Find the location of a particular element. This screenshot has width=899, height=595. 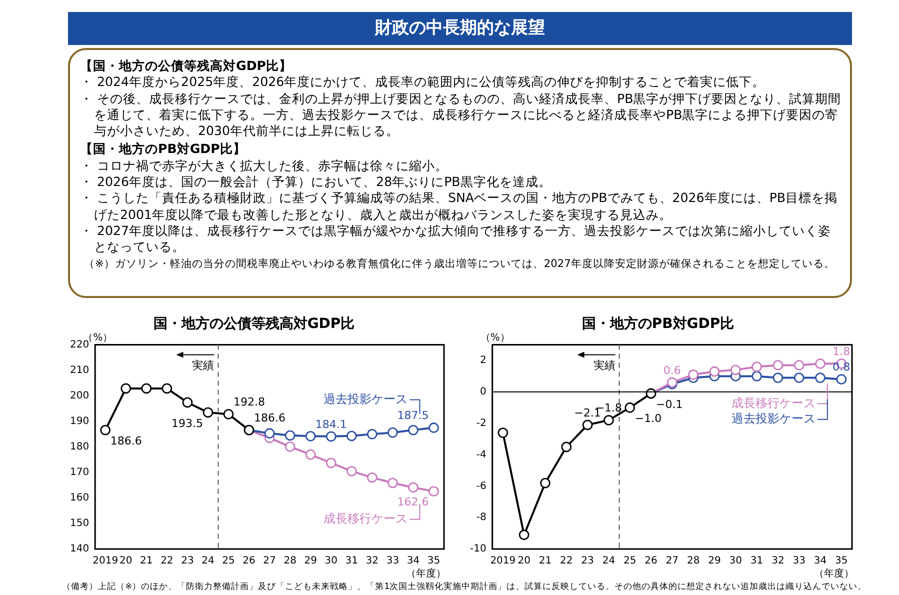

y-tick-label: 190 is located at coordinates (80, 421).